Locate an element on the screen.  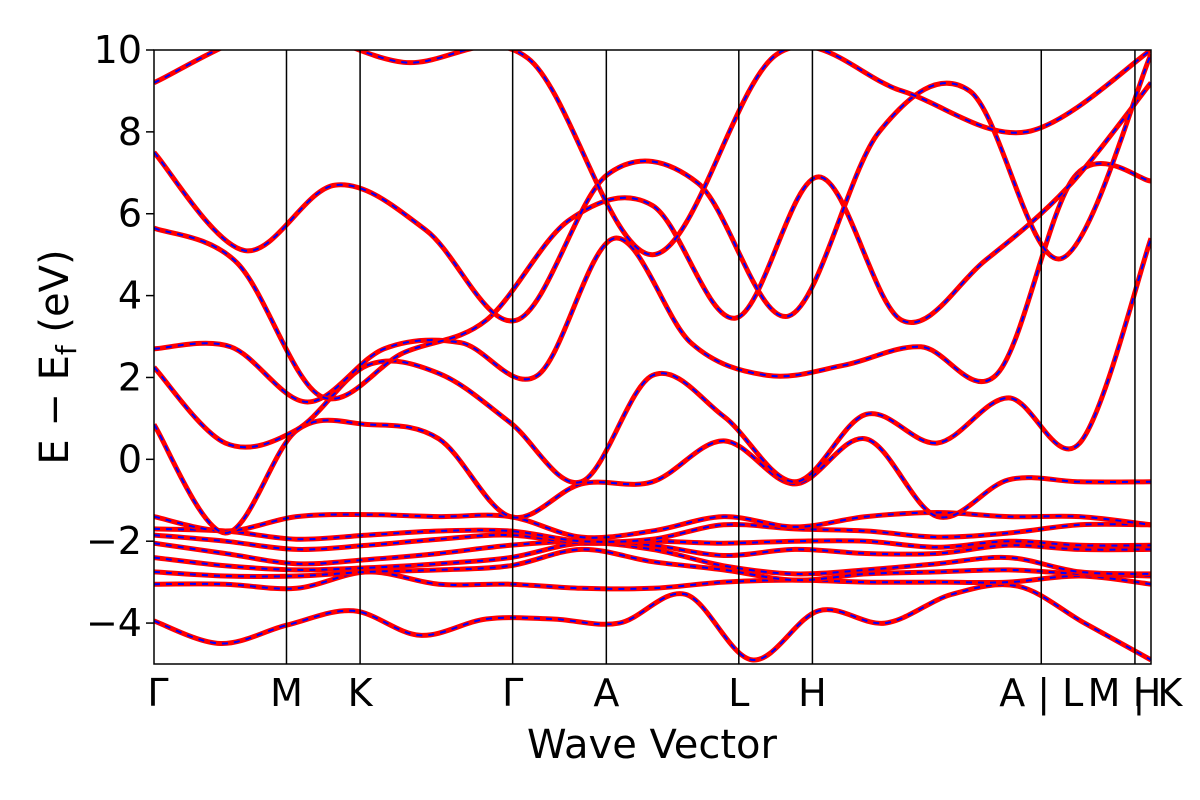
y-tick-label: 6 is located at coordinates (130, 214).